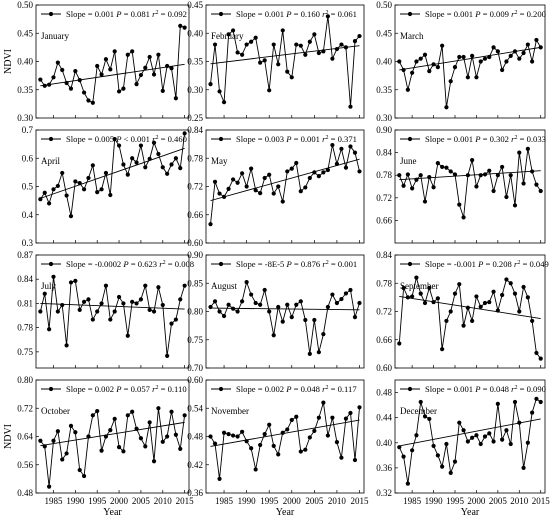  I want to click on month-label: January, so click(55, 36).